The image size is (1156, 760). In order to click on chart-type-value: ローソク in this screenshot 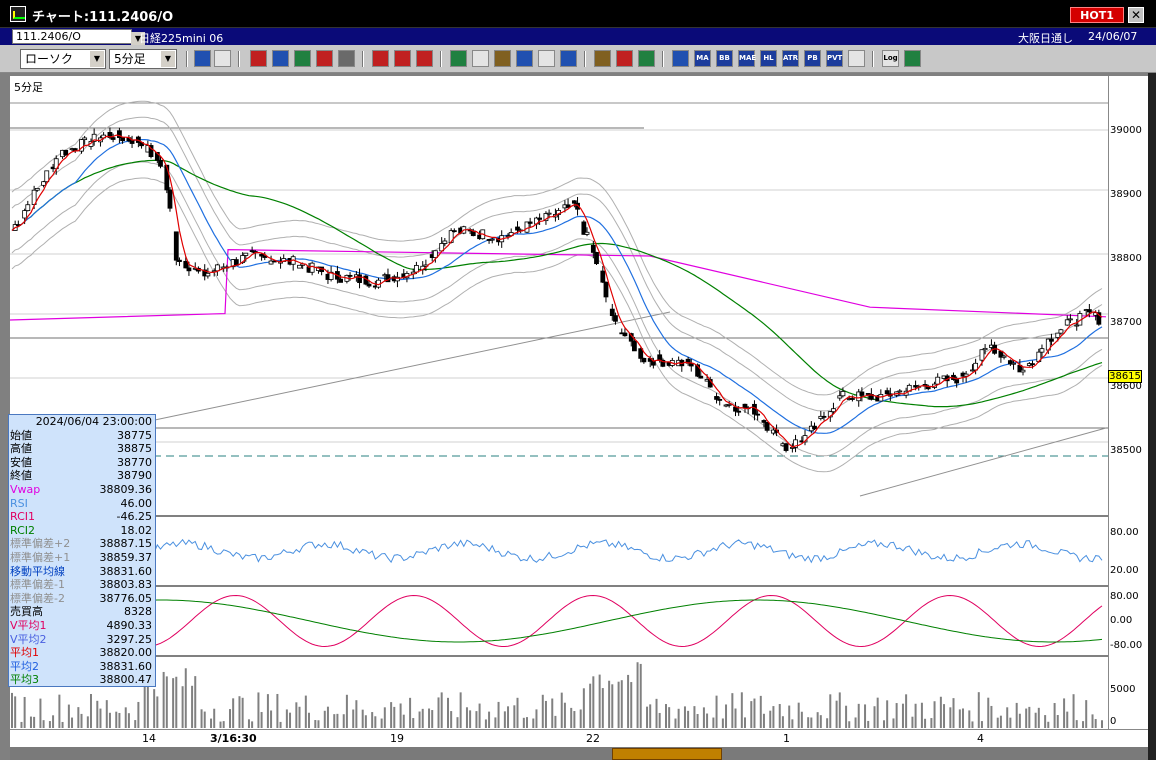, I will do `click(49, 59)`.